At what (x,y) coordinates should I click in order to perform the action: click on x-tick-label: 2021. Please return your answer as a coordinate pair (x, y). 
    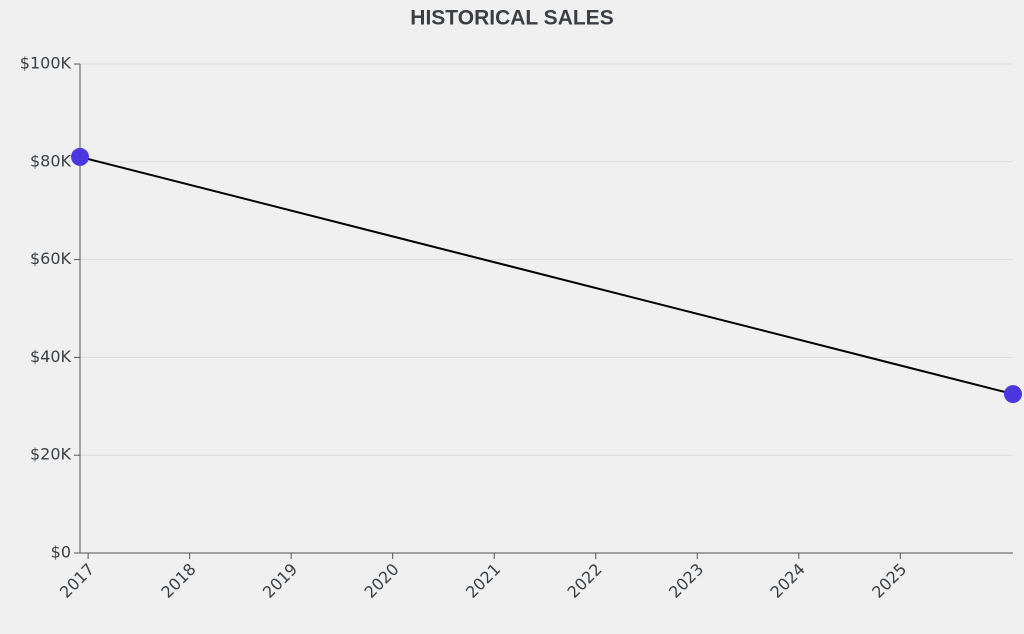
    Looking at the image, I should click on (483, 581).